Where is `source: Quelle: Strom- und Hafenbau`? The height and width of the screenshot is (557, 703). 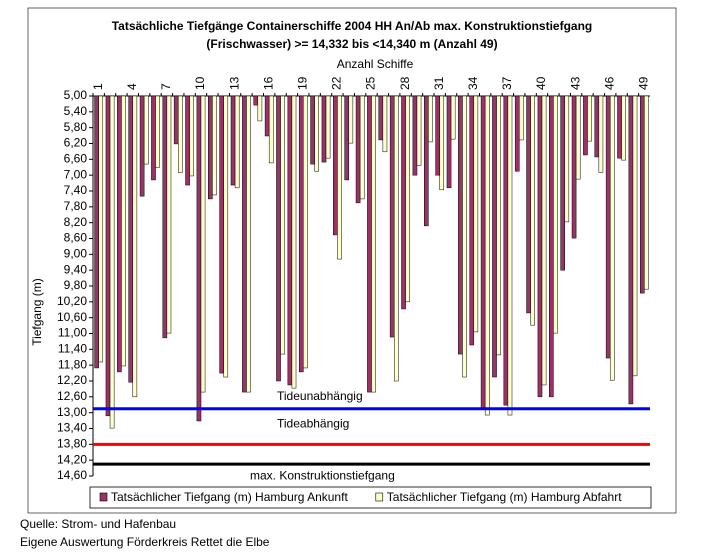
source: Quelle: Strom- und Hafenbau is located at coordinates (98, 524).